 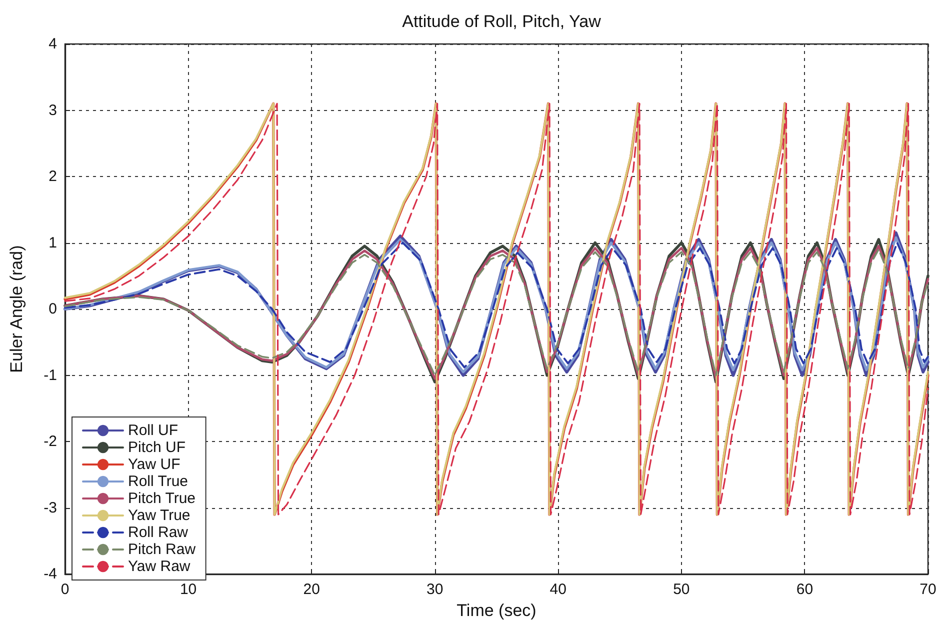 What do you see at coordinates (158, 481) in the screenshot?
I see `legend-label: Roll True` at bounding box center [158, 481].